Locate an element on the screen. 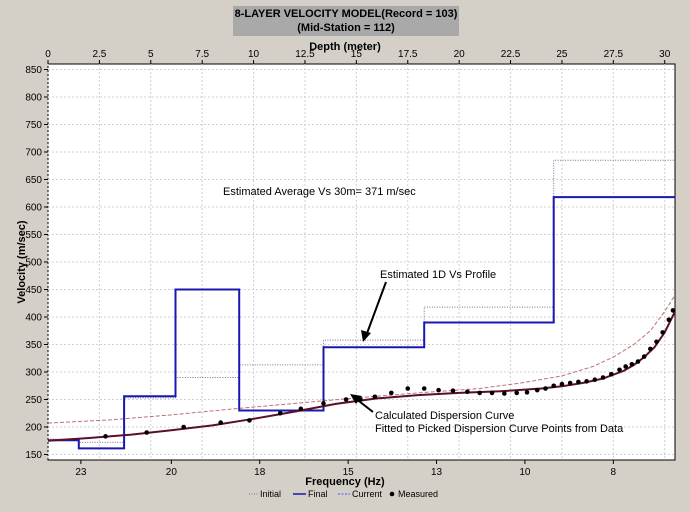  legend-initial-label: Initial is located at coordinates (270, 494).